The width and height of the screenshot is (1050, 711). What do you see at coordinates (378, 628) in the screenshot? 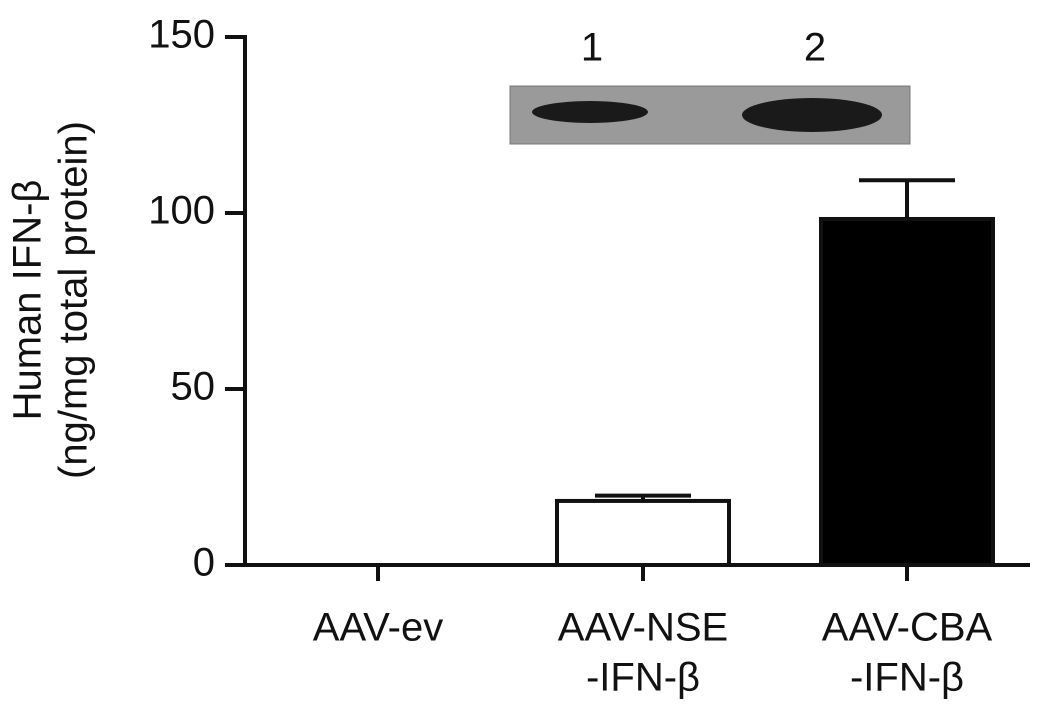
I see `x-tick-label: AAV-ev` at bounding box center [378, 628].